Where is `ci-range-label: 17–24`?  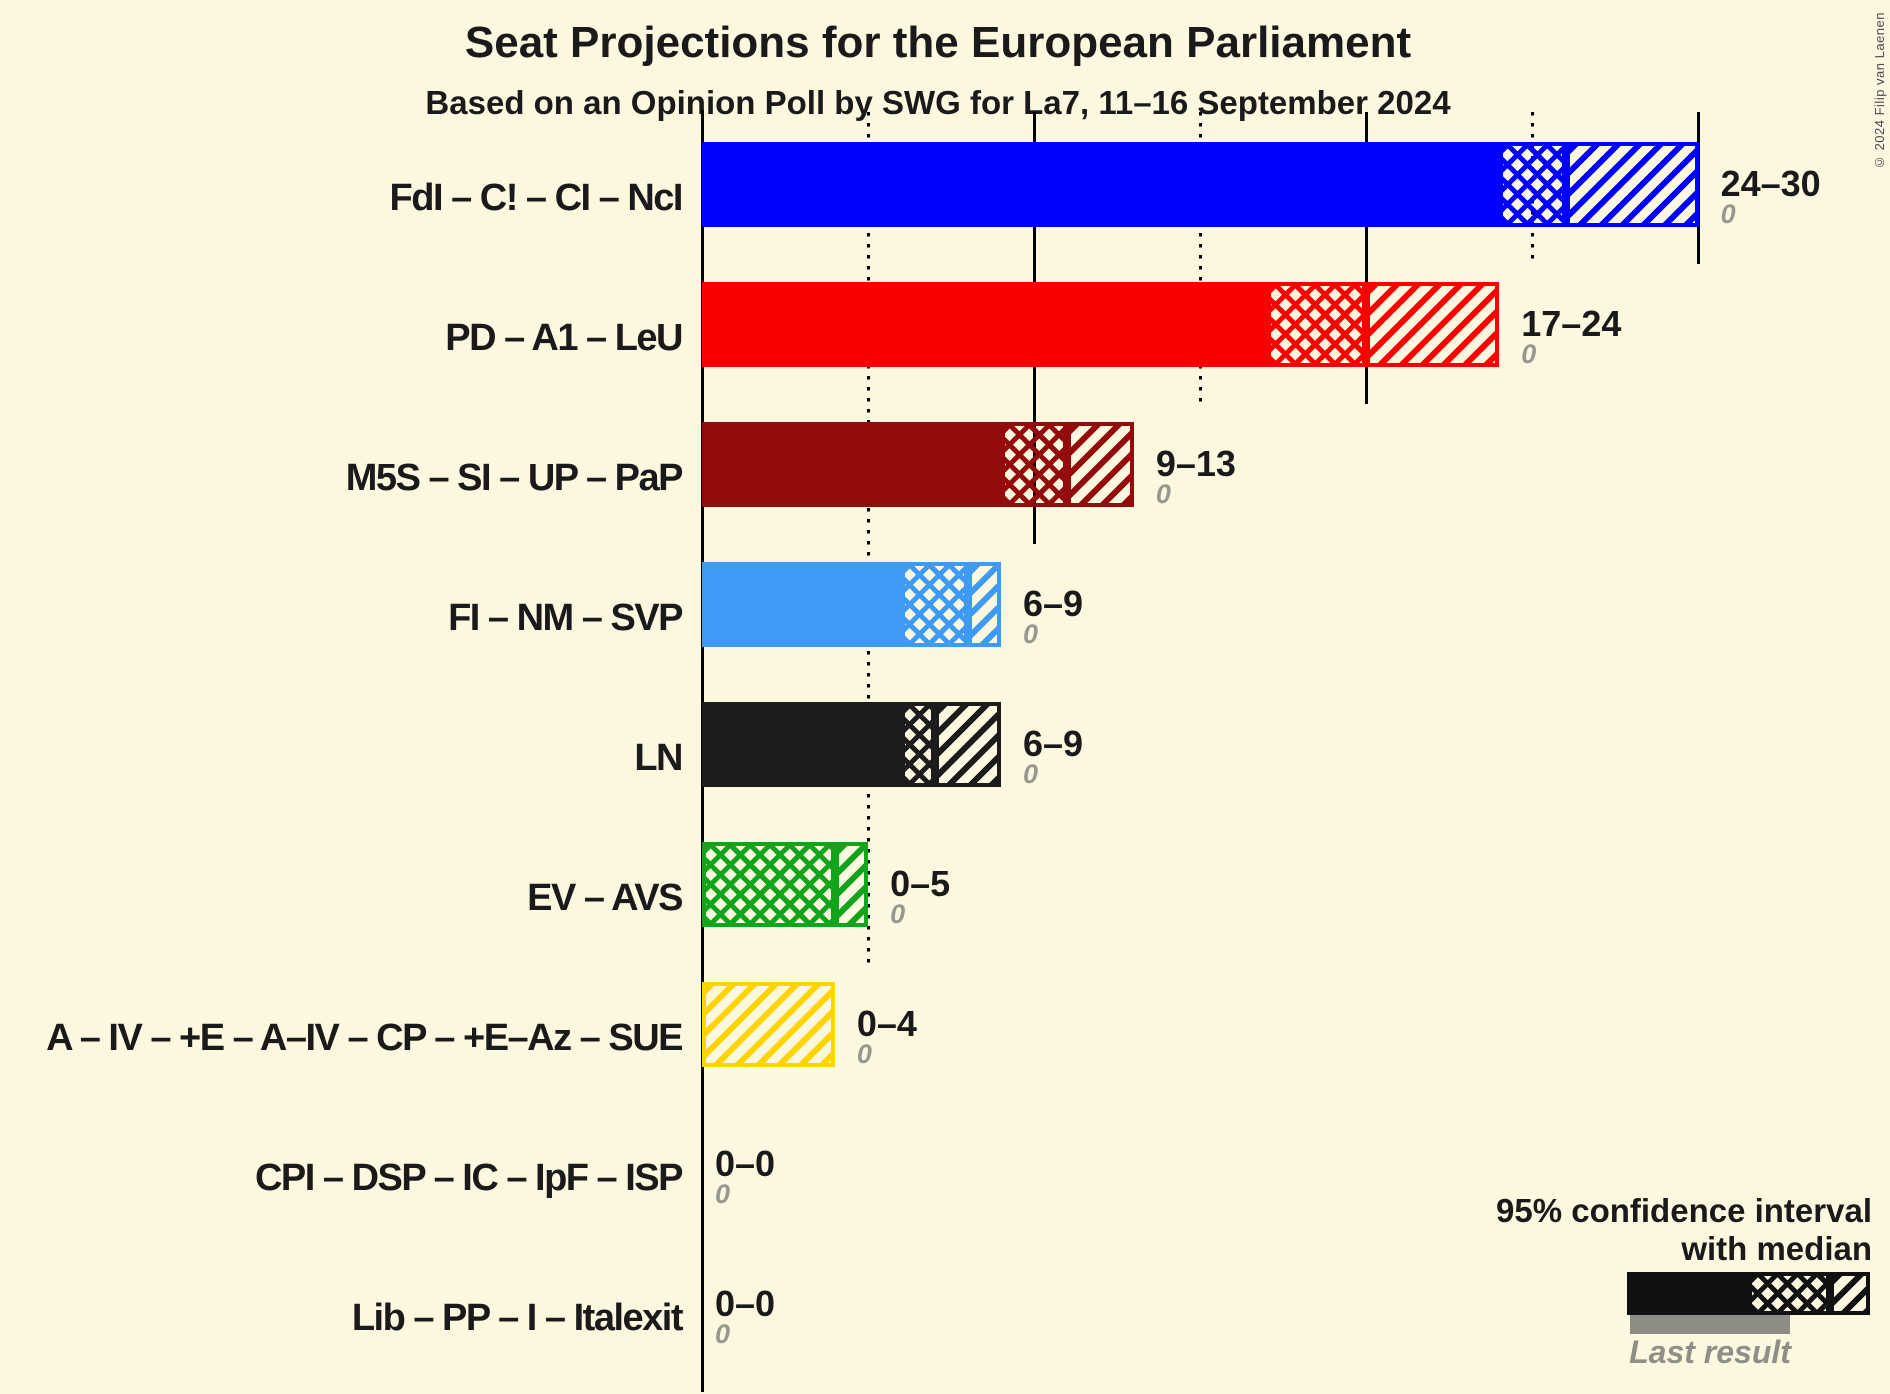 ci-range-label: 17–24 is located at coordinates (1571, 323).